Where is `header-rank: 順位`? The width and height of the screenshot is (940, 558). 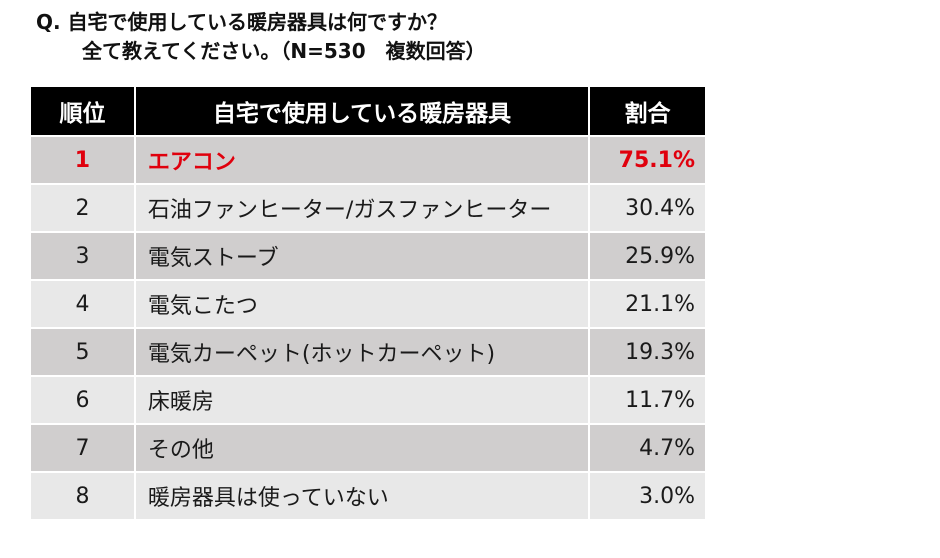 header-rank: 順位 is located at coordinates (83, 111).